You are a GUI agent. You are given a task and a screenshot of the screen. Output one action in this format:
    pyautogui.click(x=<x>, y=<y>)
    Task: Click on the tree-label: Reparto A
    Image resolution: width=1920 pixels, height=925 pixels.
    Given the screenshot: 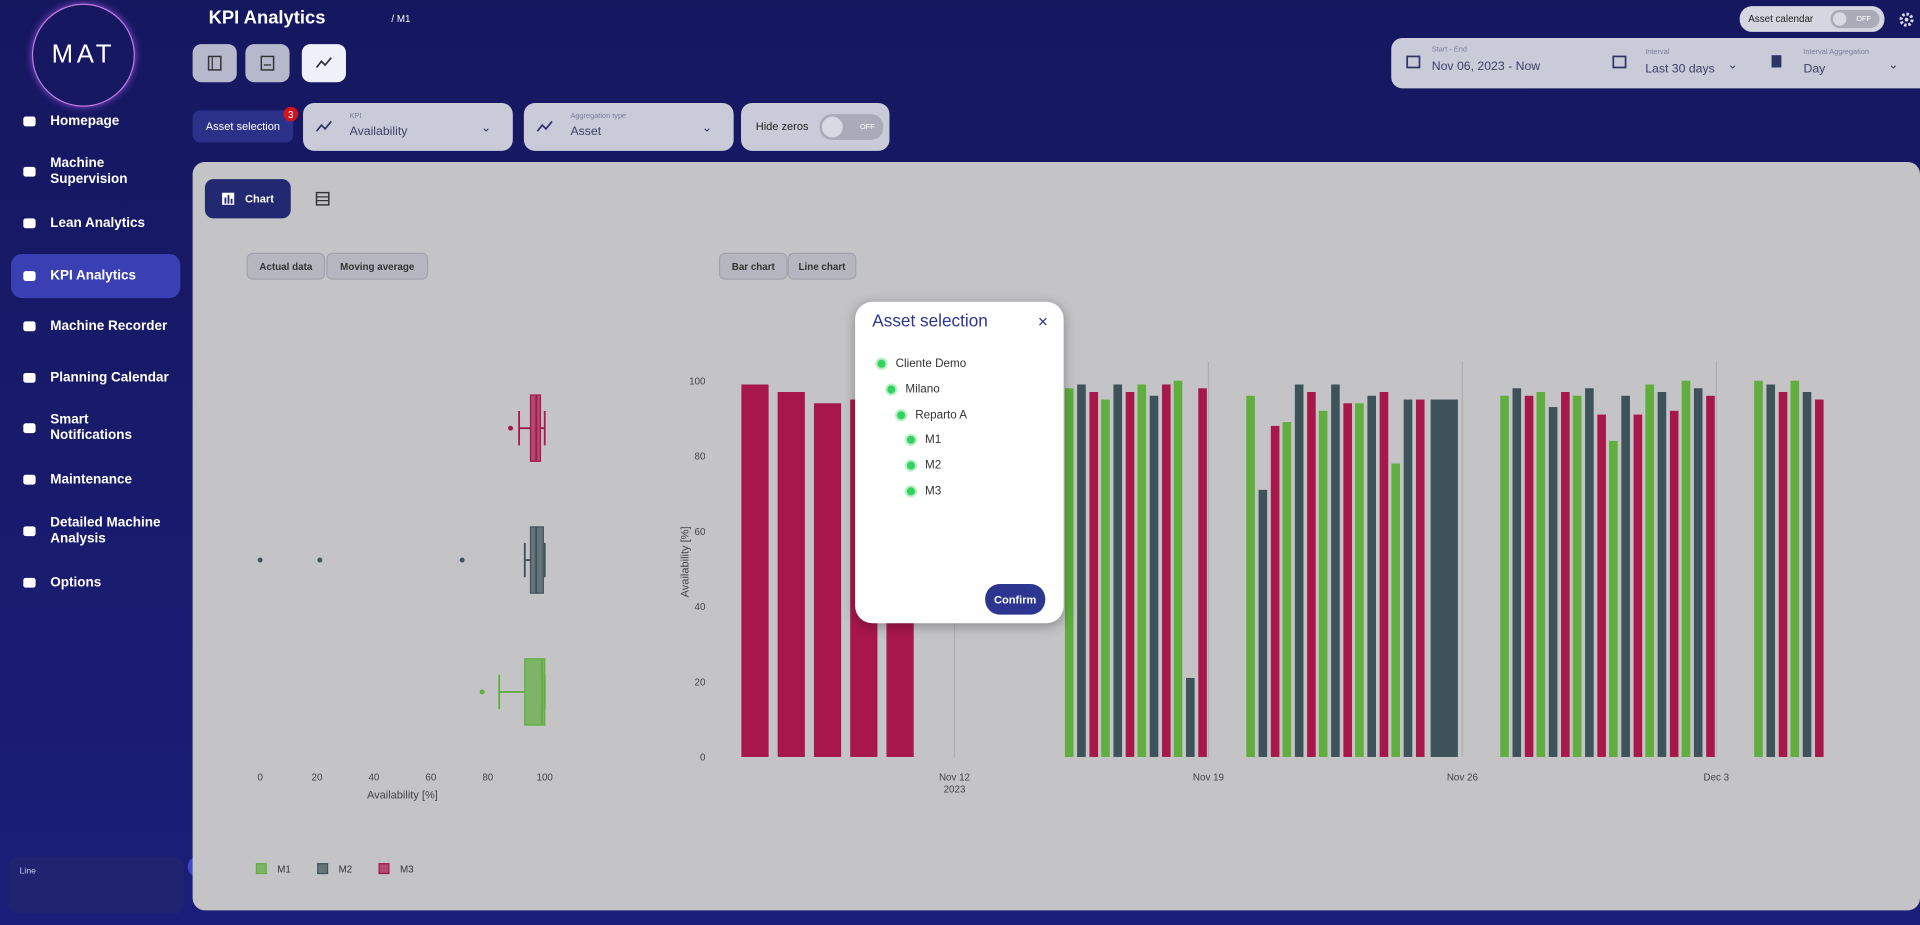 What is the action you would take?
    pyautogui.click(x=941, y=415)
    